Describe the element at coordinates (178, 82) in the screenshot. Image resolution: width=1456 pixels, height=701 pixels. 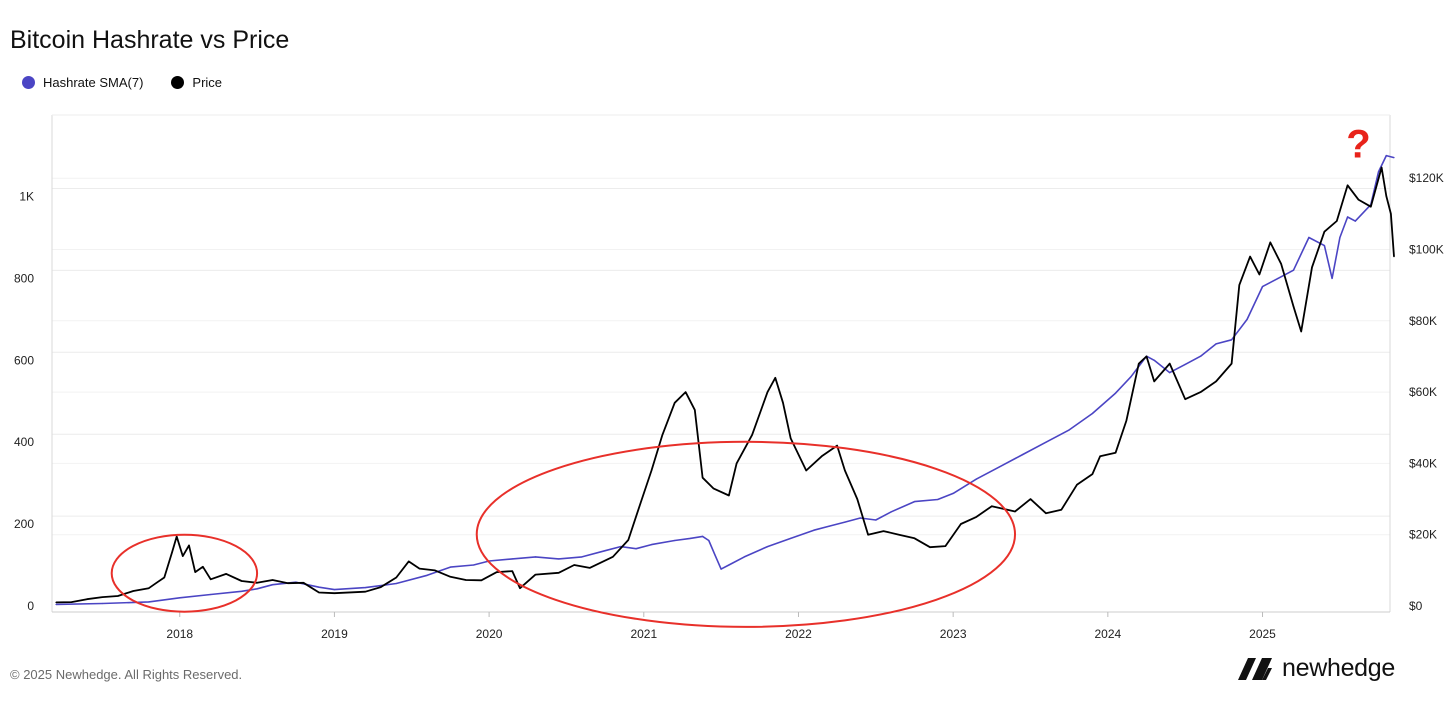
I see `price-swatch-icon` at that location.